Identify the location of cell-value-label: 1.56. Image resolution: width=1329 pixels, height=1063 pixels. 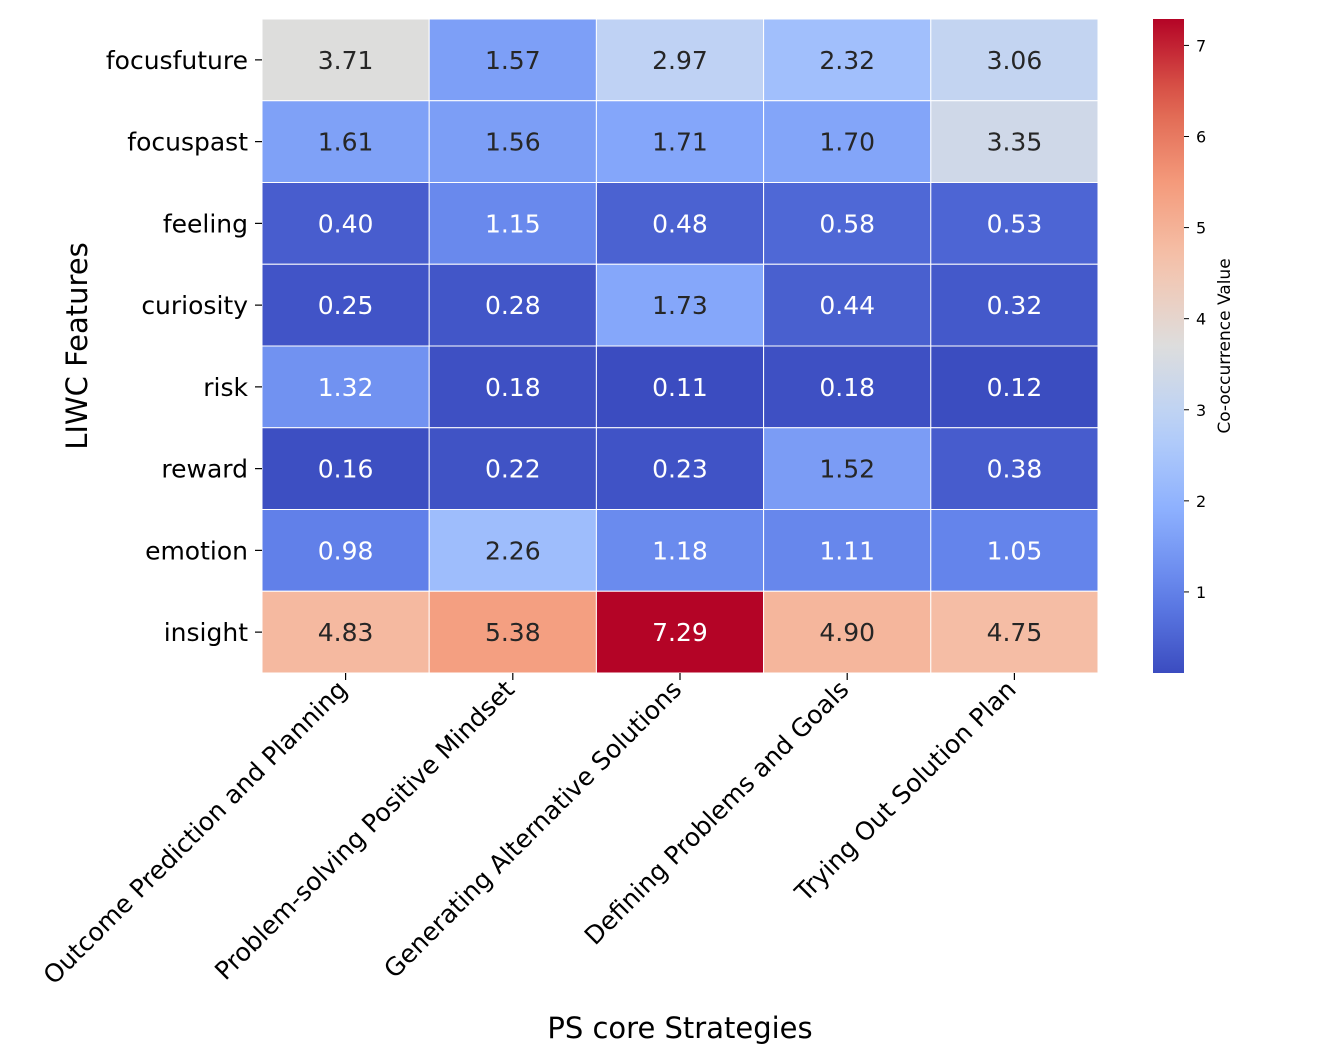
(513, 142).